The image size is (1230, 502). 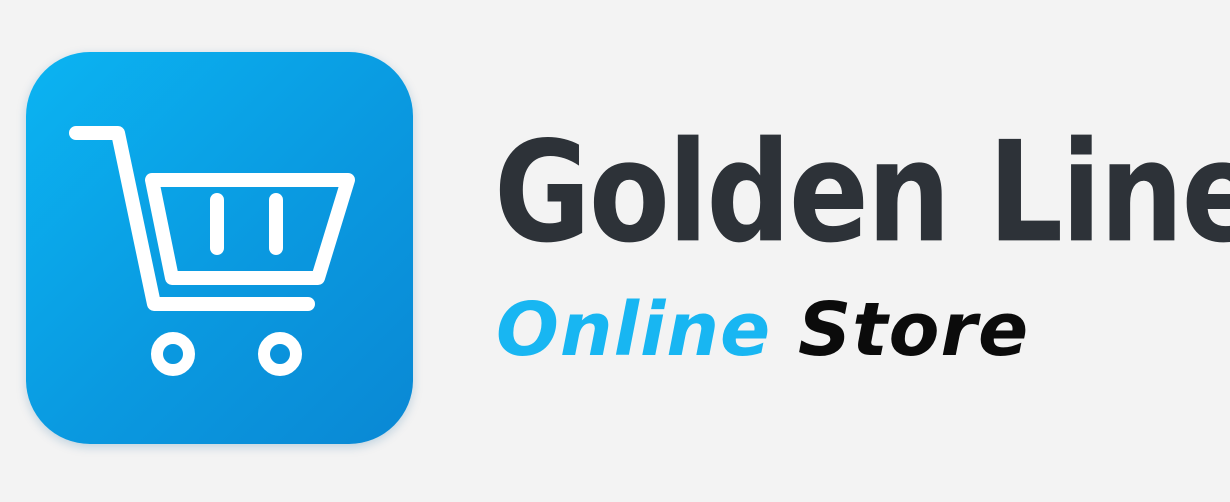 What do you see at coordinates (634, 330) in the screenshot?
I see `tagline-online: Online` at bounding box center [634, 330].